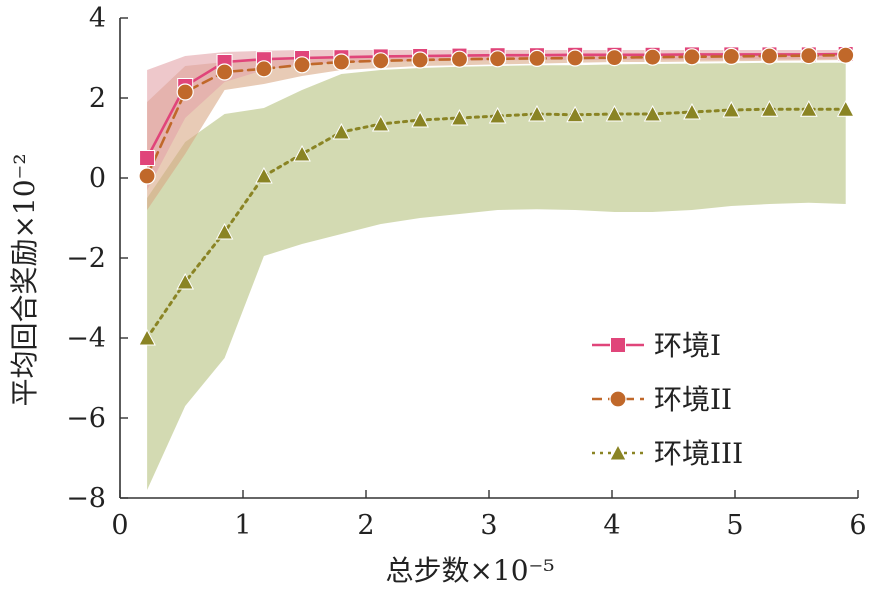 The height and width of the screenshot is (591, 879). I want to click on y-axis-title: 平均回合奖励×10⁻², so click(24, 279).